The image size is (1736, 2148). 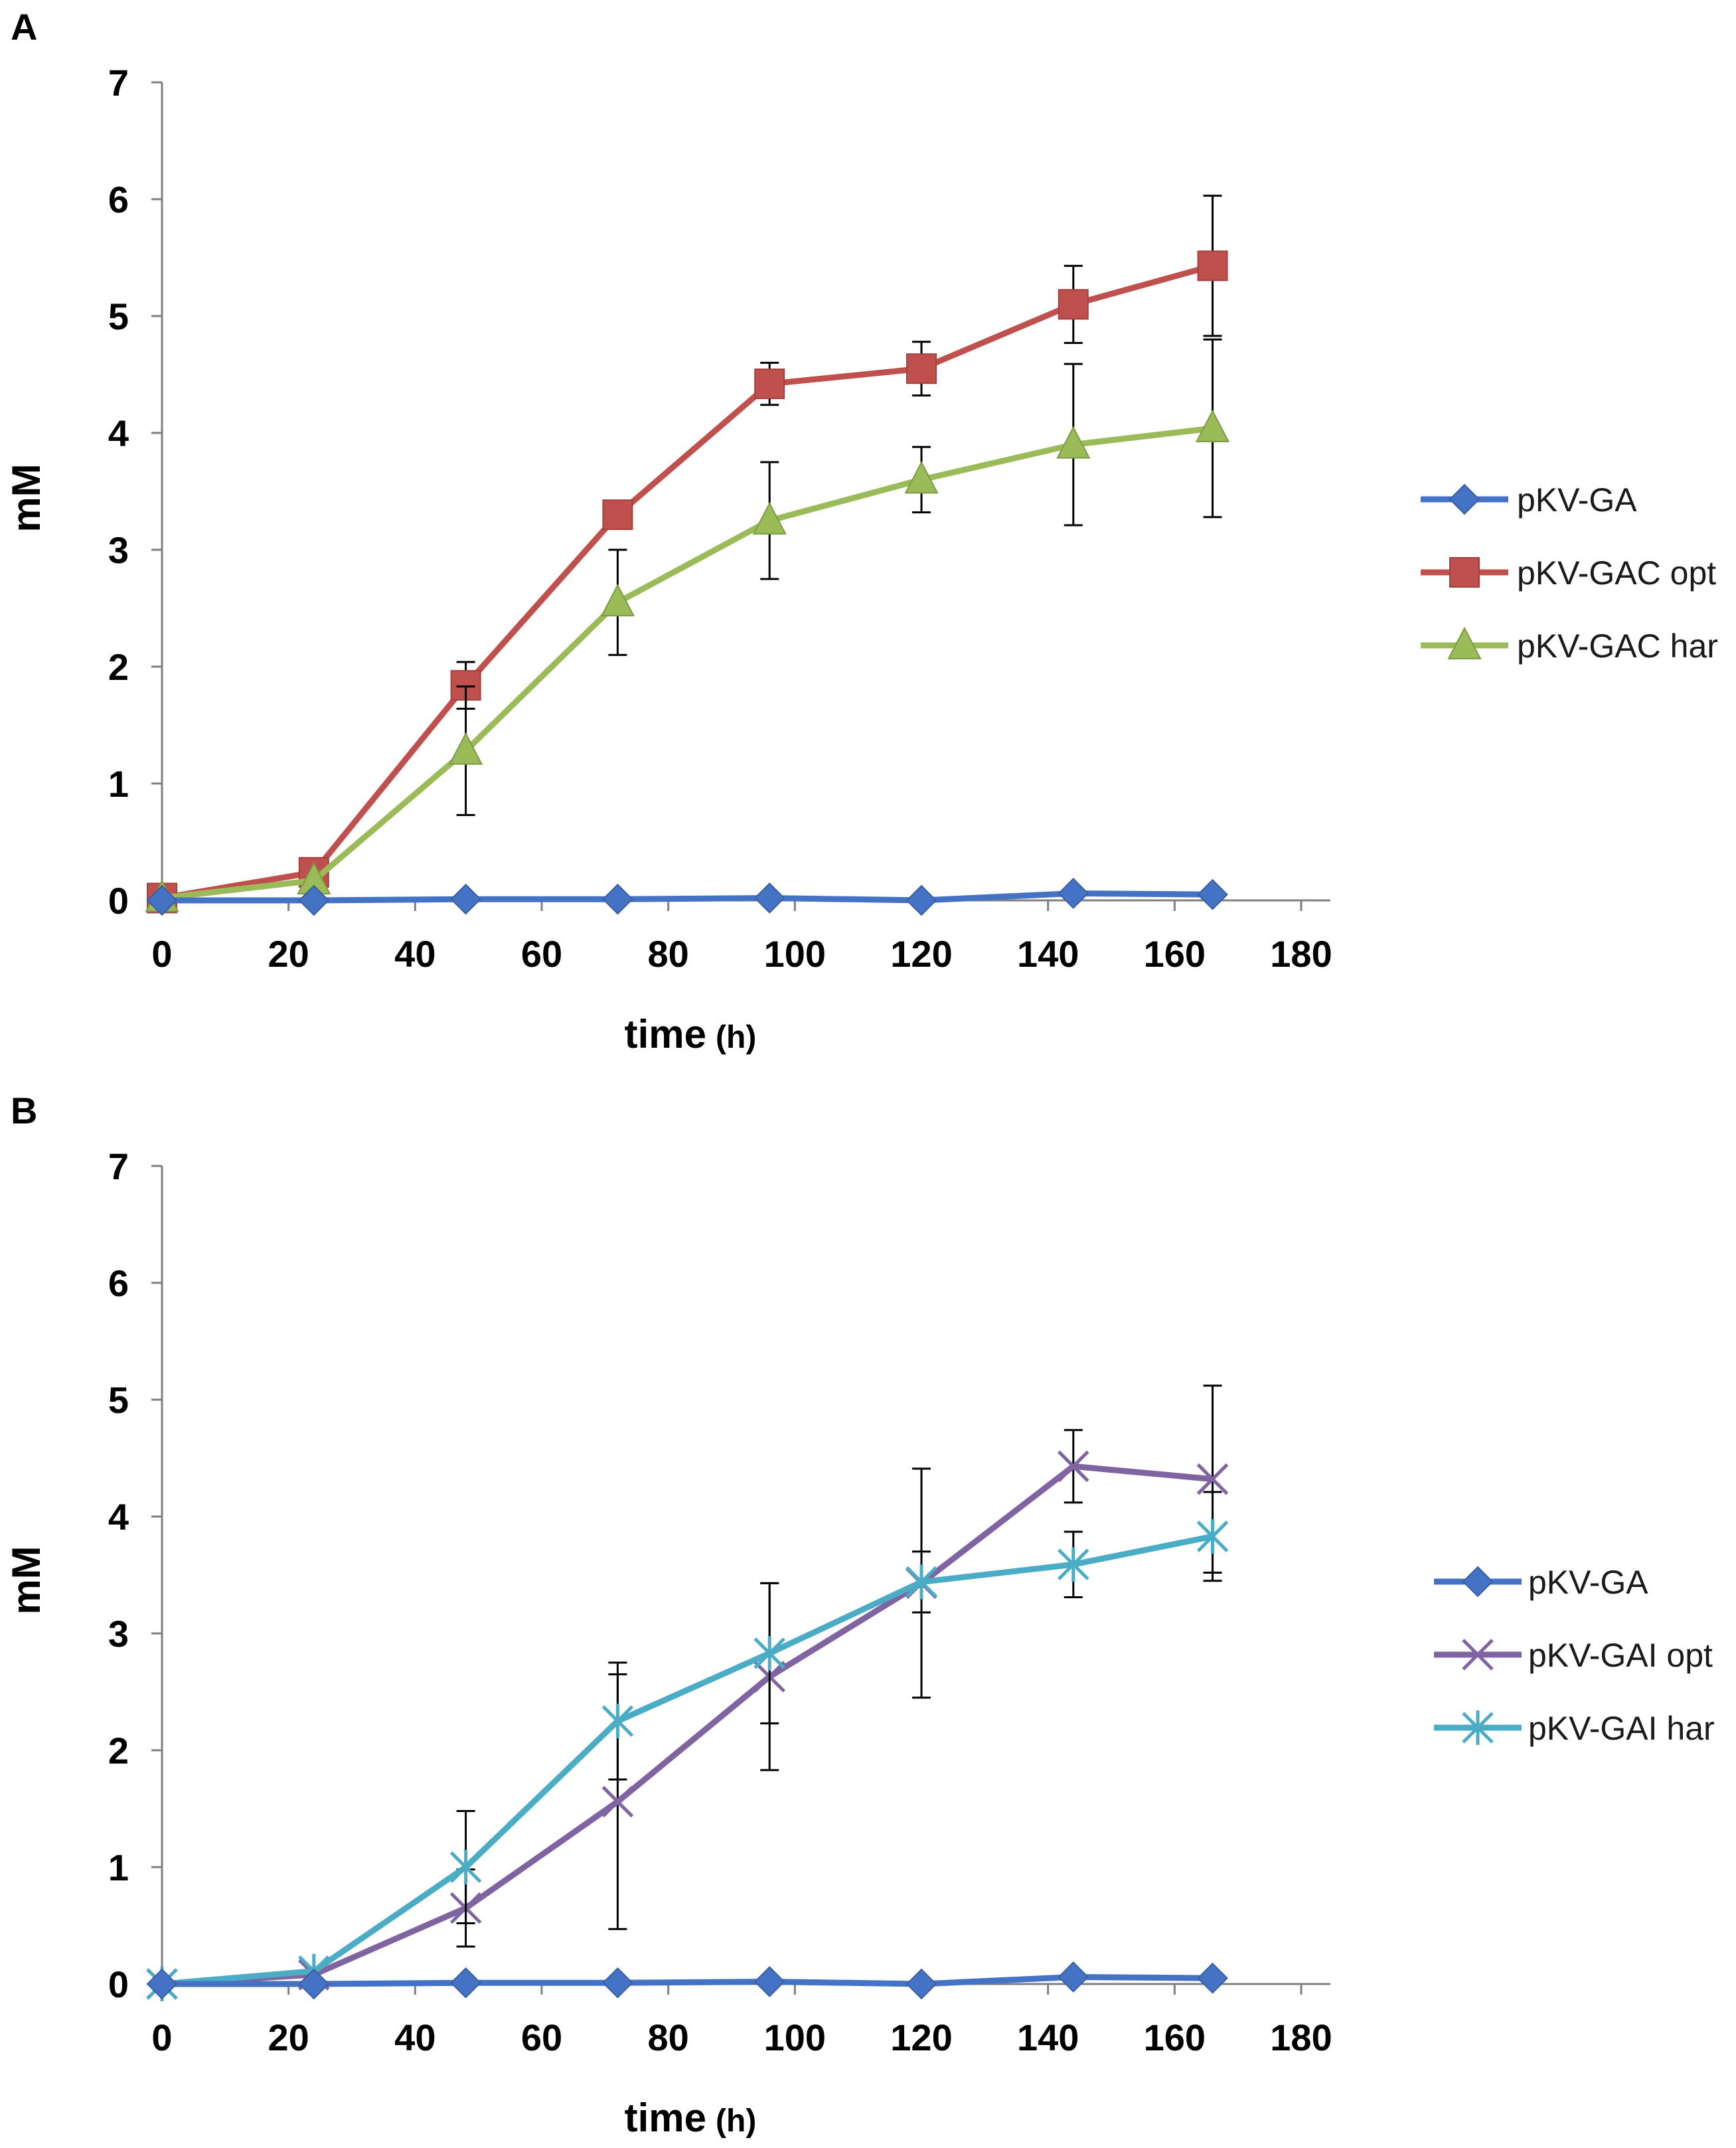 I want to click on legend: pKV-GA pKV-GAC opt pKV-GAC har, so click(x=1569, y=573).